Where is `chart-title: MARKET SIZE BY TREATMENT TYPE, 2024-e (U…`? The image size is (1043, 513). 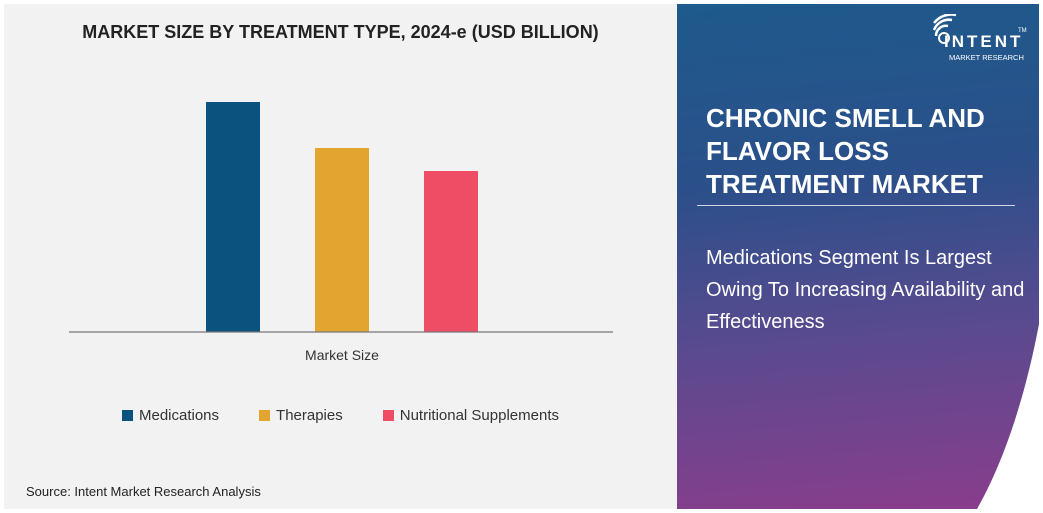
chart-title: MARKET SIZE BY TREATMENT TYPE, 2024-e (U… is located at coordinates (340, 32).